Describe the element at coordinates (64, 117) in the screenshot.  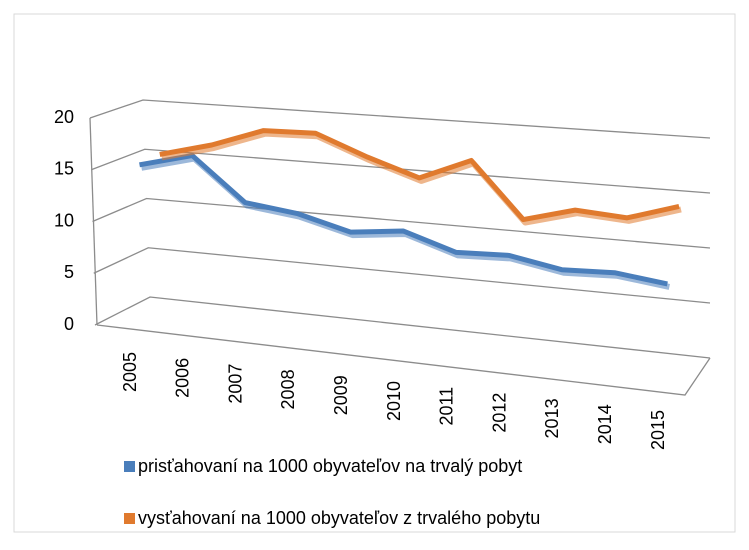
I see `y-tick-label: 20` at that location.